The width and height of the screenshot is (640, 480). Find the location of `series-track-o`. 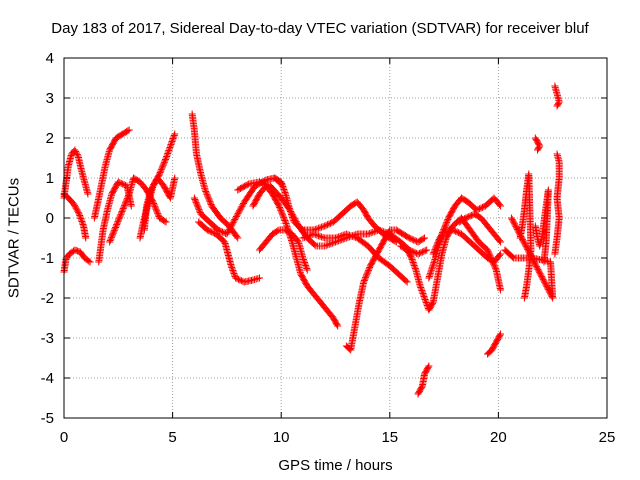

series-track-o is located at coordinates (295, 256).